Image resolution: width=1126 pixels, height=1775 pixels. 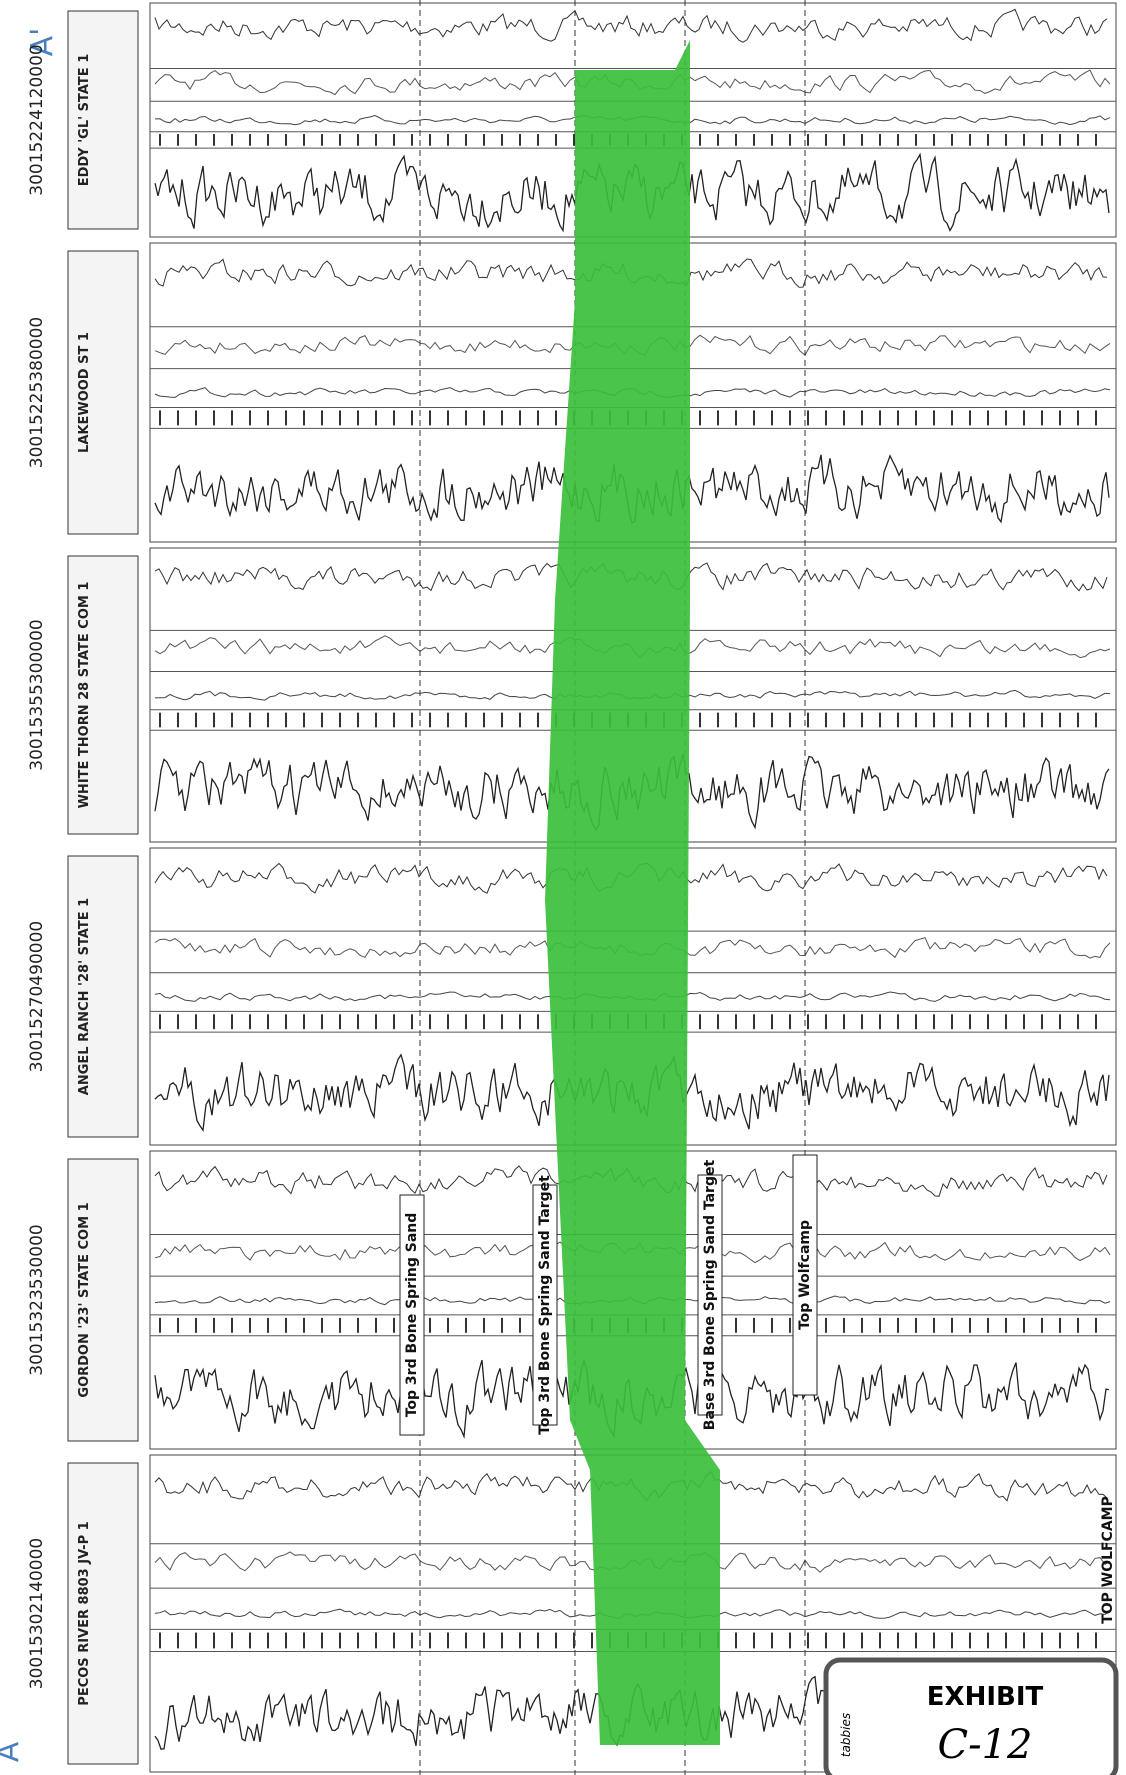 What do you see at coordinates (631, 25) in the screenshot?
I see `log-curve` at bounding box center [631, 25].